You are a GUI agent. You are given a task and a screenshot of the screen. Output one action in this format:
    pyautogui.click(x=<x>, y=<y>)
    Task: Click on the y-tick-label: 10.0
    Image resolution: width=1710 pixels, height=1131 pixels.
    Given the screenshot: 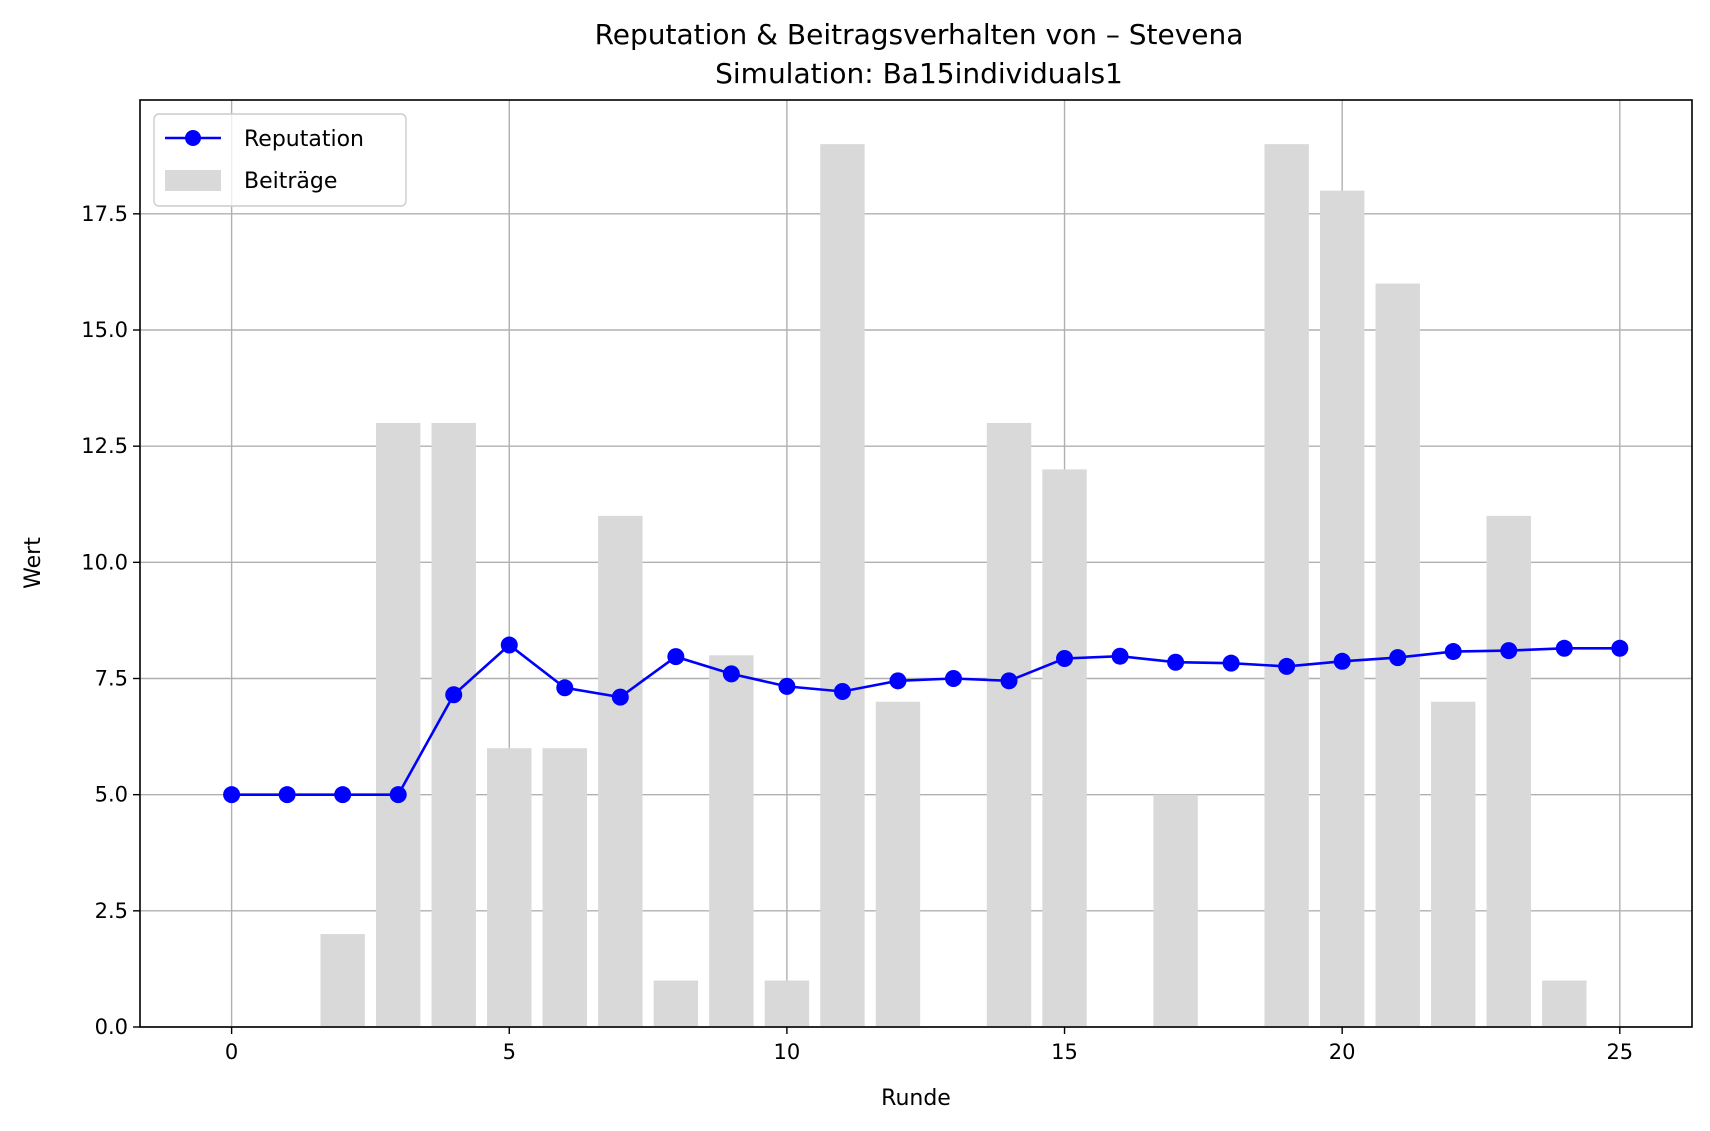 What is the action you would take?
    pyautogui.click(x=104, y=562)
    